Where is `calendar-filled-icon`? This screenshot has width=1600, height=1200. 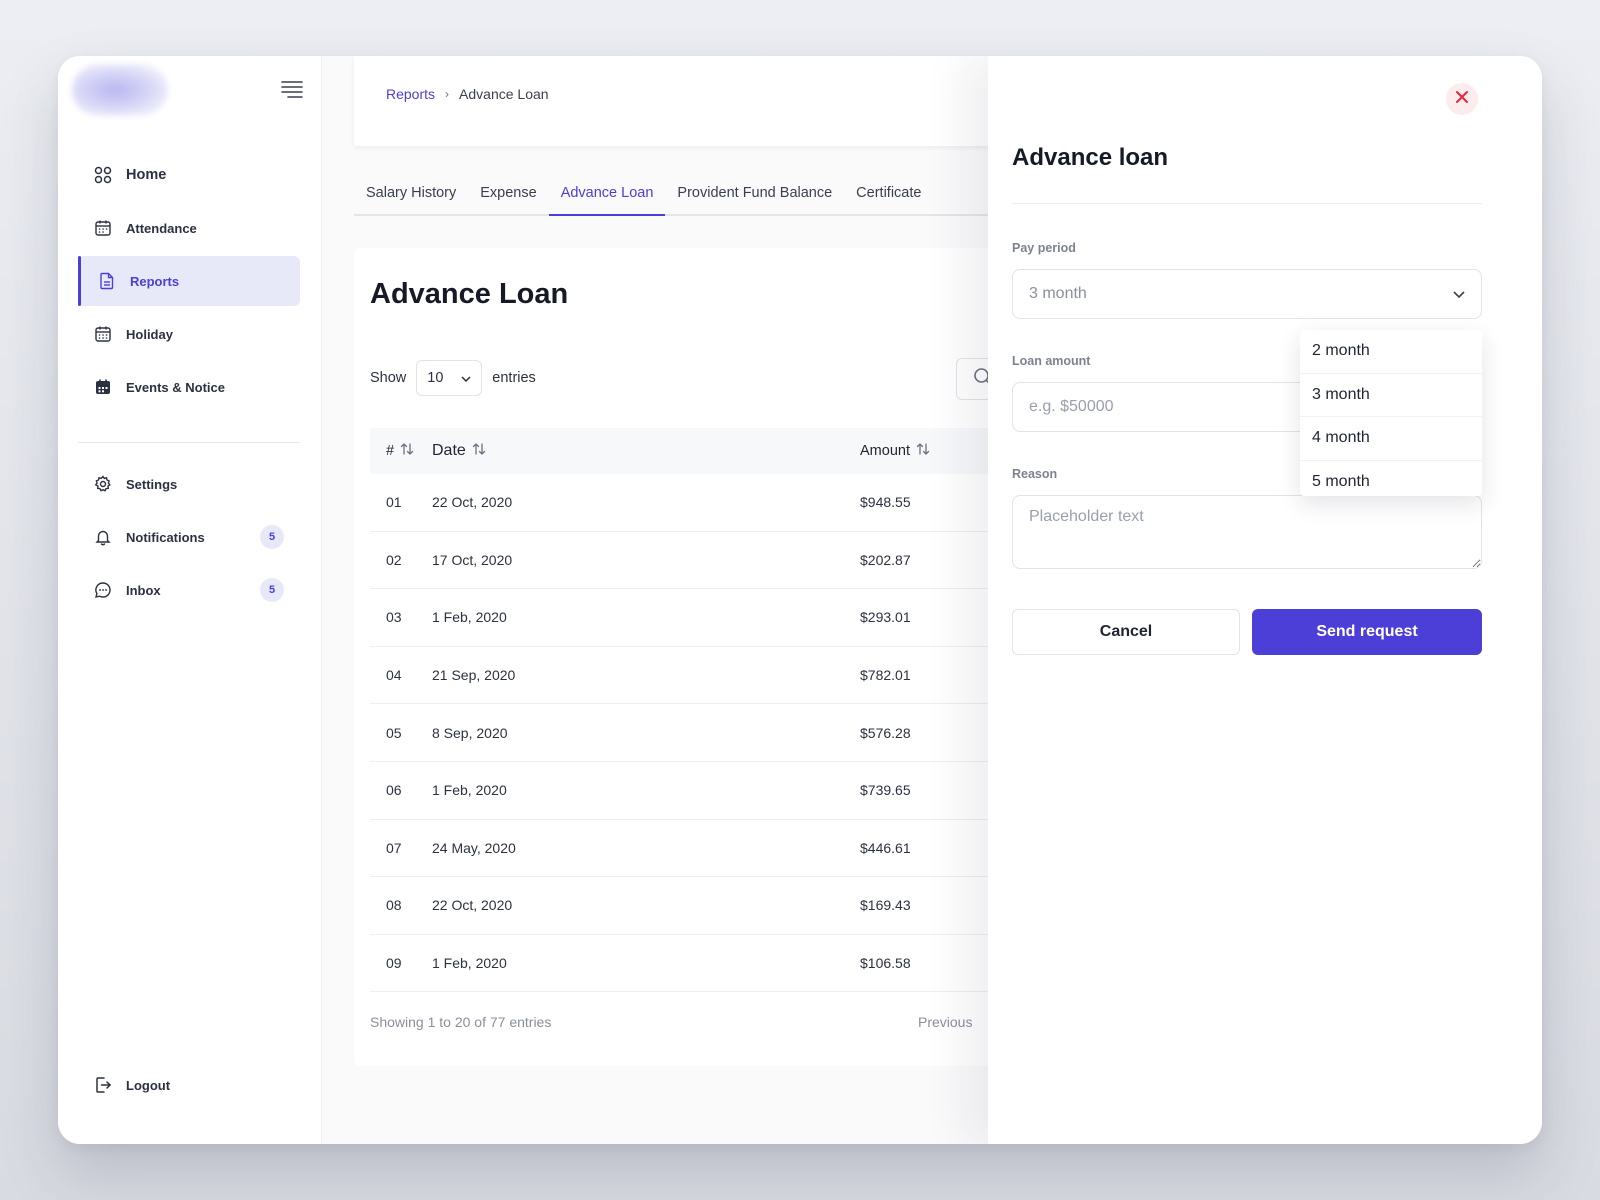
calendar-filled-icon is located at coordinates (103, 387).